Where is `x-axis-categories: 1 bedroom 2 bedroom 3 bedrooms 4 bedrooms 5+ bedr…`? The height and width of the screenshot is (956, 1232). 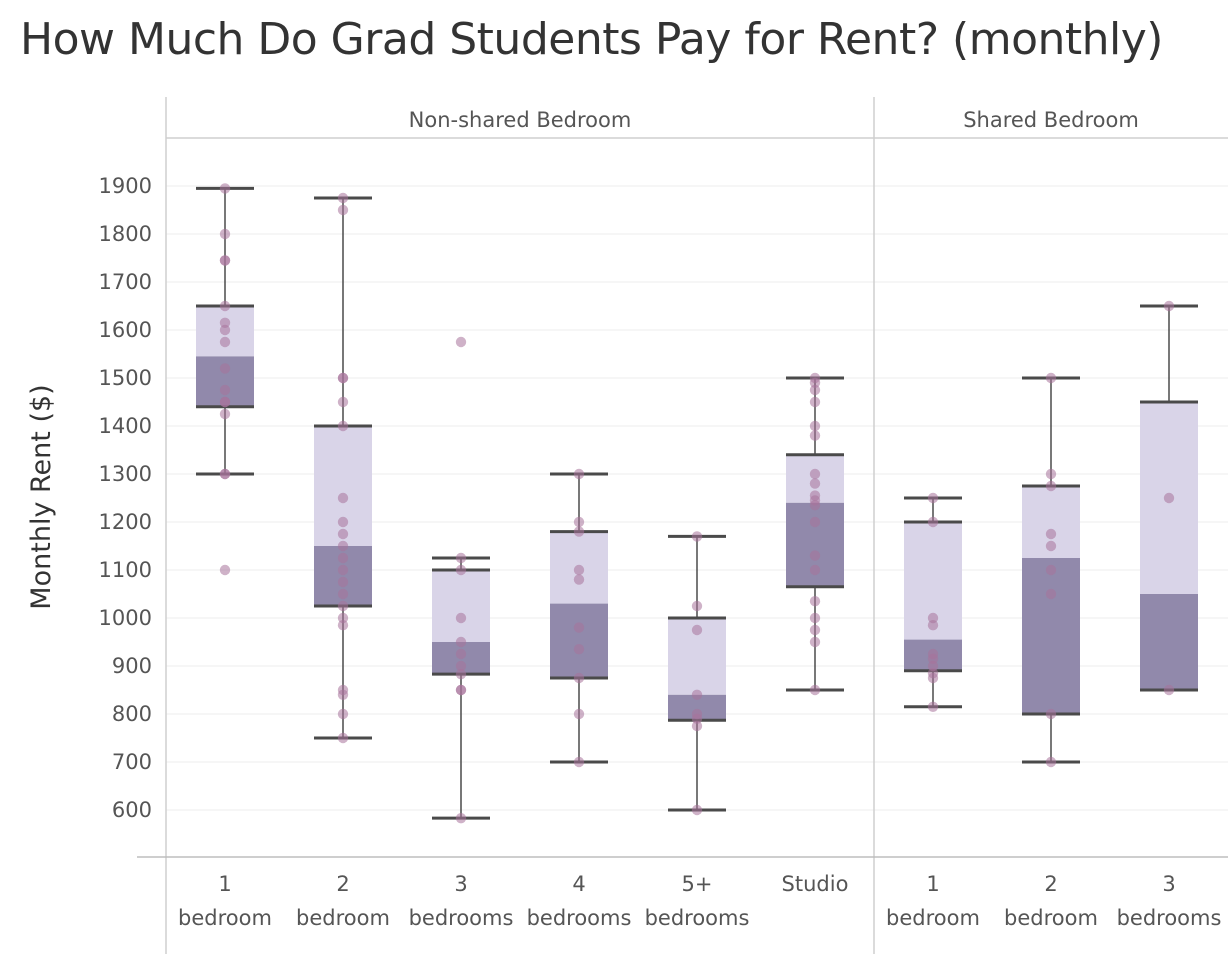
x-axis-categories: 1 bedroom 2 bedroom 3 bedrooms 4 bedrooms 5+ bedr… is located at coordinates (699, 901).